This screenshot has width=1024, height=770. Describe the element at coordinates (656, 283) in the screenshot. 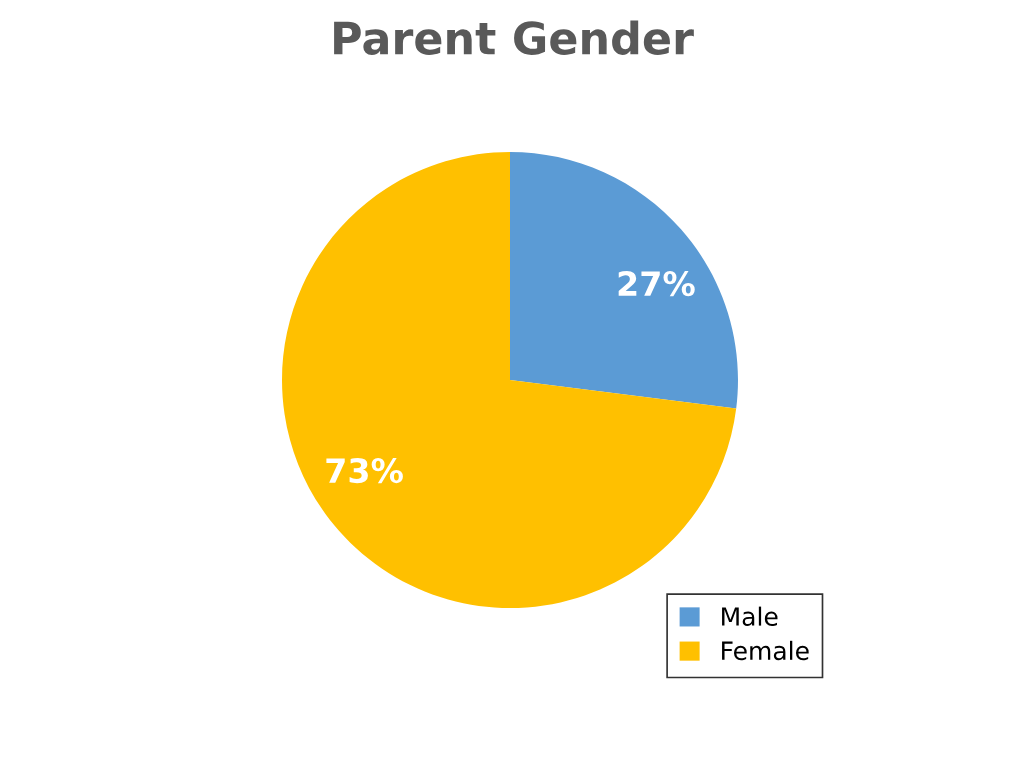

I see `data-label: 27%` at that location.